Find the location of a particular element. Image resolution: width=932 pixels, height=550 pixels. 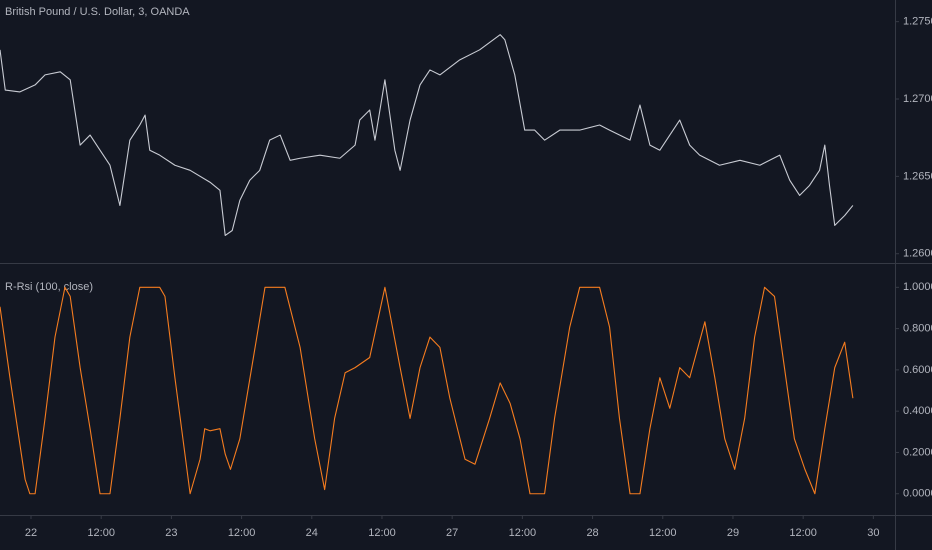

y-tick-label: 0.40000 is located at coordinates (917, 411).